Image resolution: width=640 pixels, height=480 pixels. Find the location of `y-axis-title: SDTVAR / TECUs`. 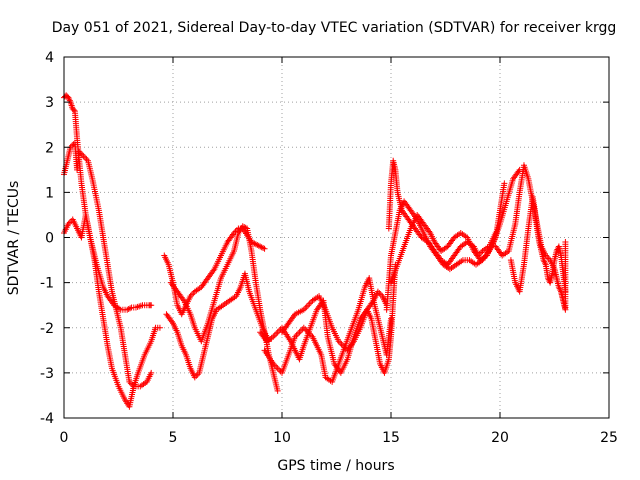

y-axis-title: SDTVAR / TECUs is located at coordinates (14, 238).